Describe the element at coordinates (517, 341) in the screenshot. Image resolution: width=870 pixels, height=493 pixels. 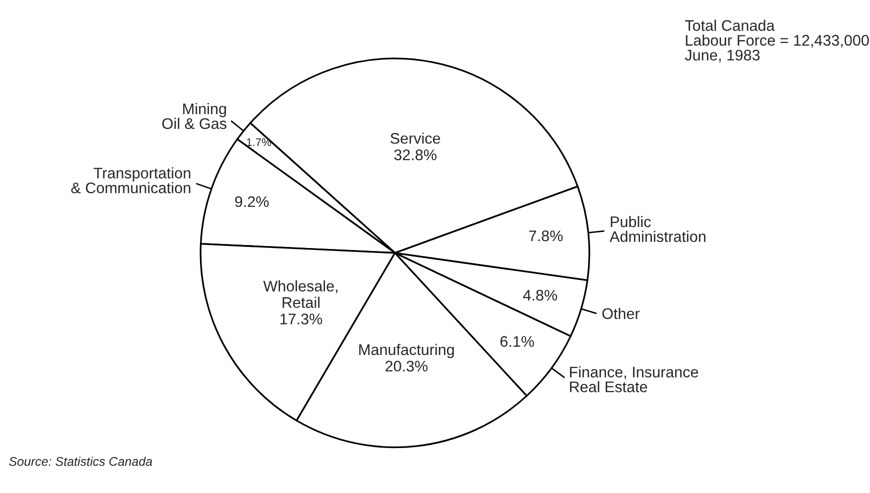
I see `data-label: 6.1%` at that location.